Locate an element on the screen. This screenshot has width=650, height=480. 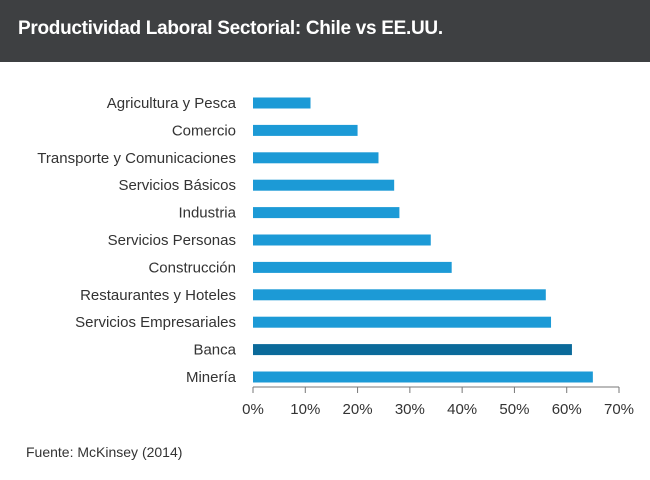
x-tick-label: 20% is located at coordinates (358, 409).